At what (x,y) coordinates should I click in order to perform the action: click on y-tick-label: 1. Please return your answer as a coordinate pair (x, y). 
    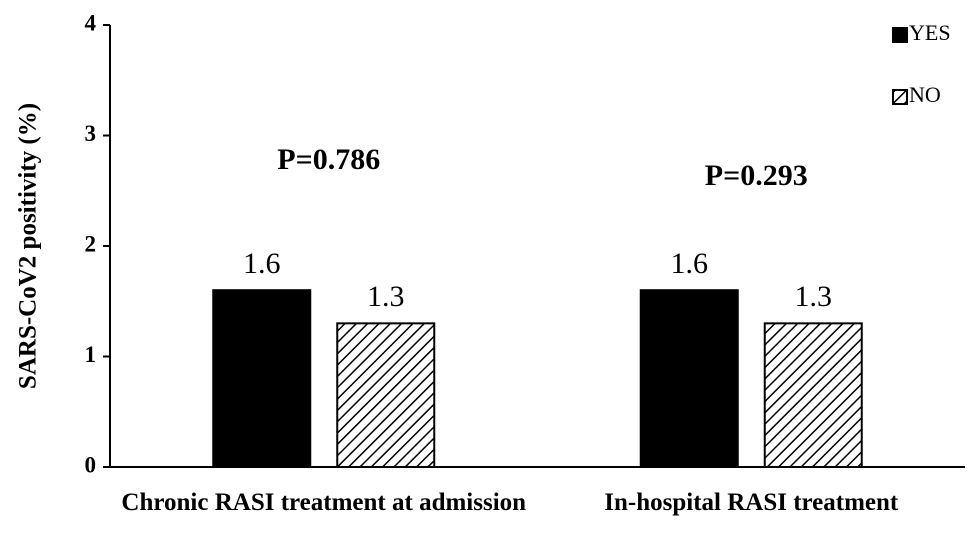
    Looking at the image, I should click on (91, 354).